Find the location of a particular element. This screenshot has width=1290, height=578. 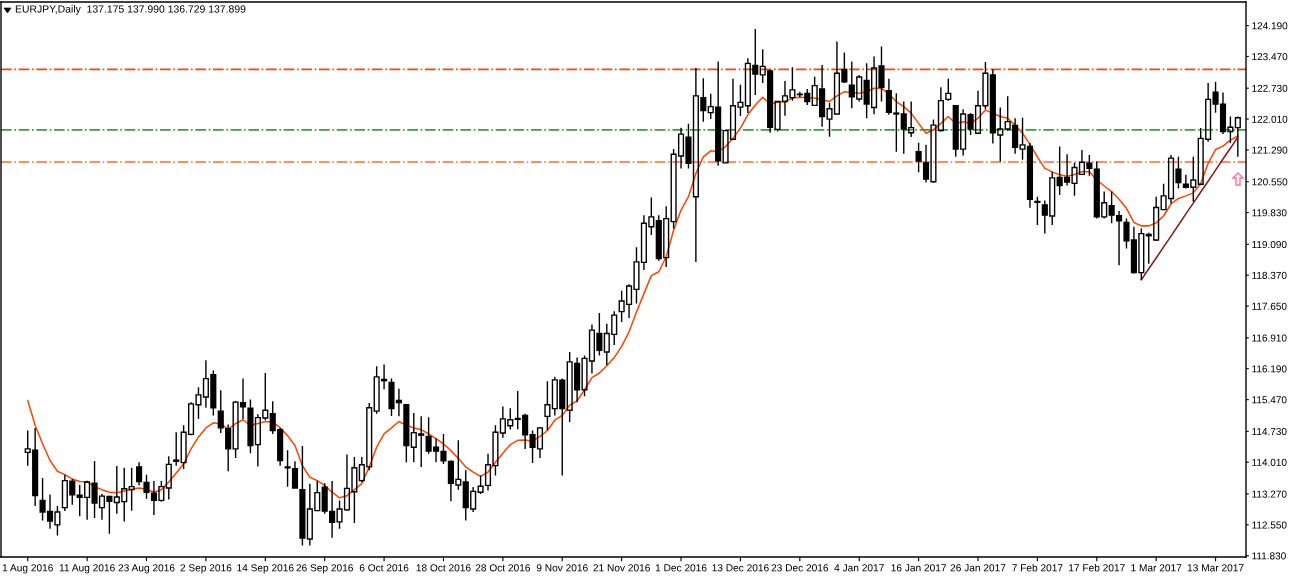

x-tick-label: 4 Jan 2017 is located at coordinates (859, 568).